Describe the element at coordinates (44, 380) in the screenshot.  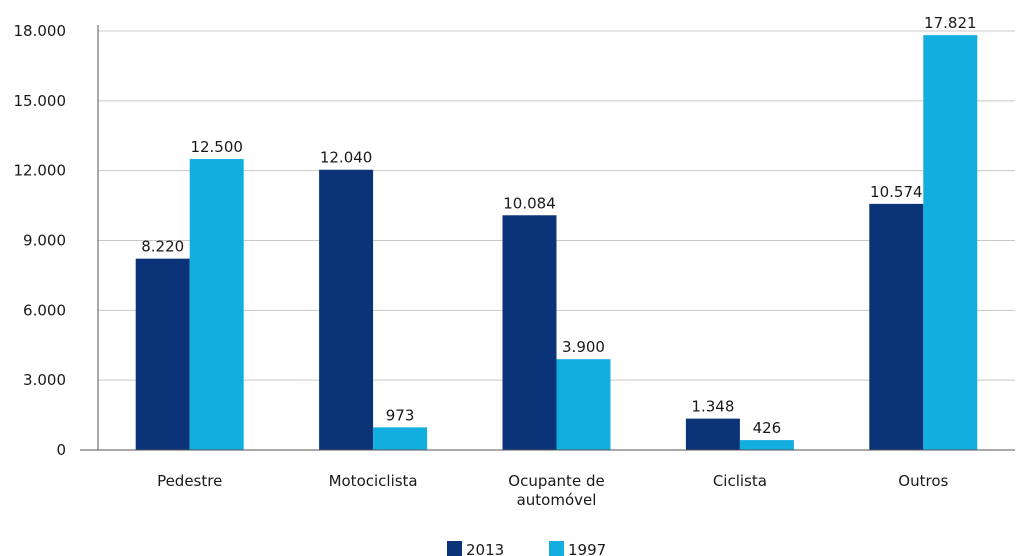
I see `y-tick-label: 3.000` at that location.